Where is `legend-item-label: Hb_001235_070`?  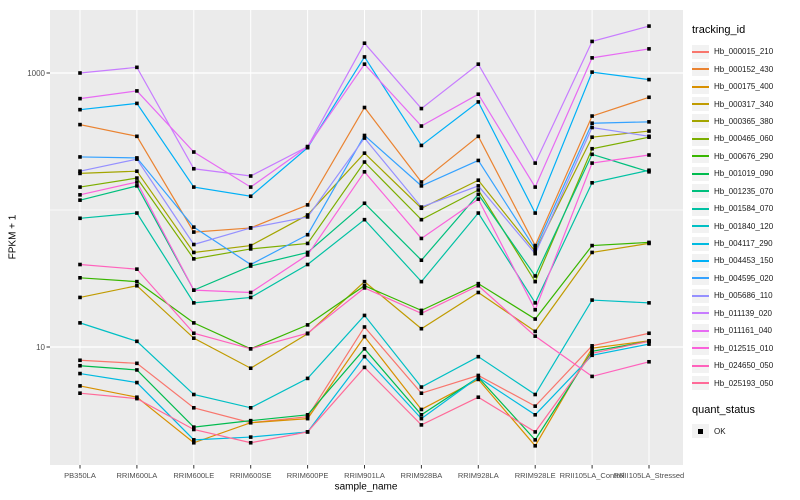
legend-item-label: Hb_001235_070 is located at coordinates (744, 191).